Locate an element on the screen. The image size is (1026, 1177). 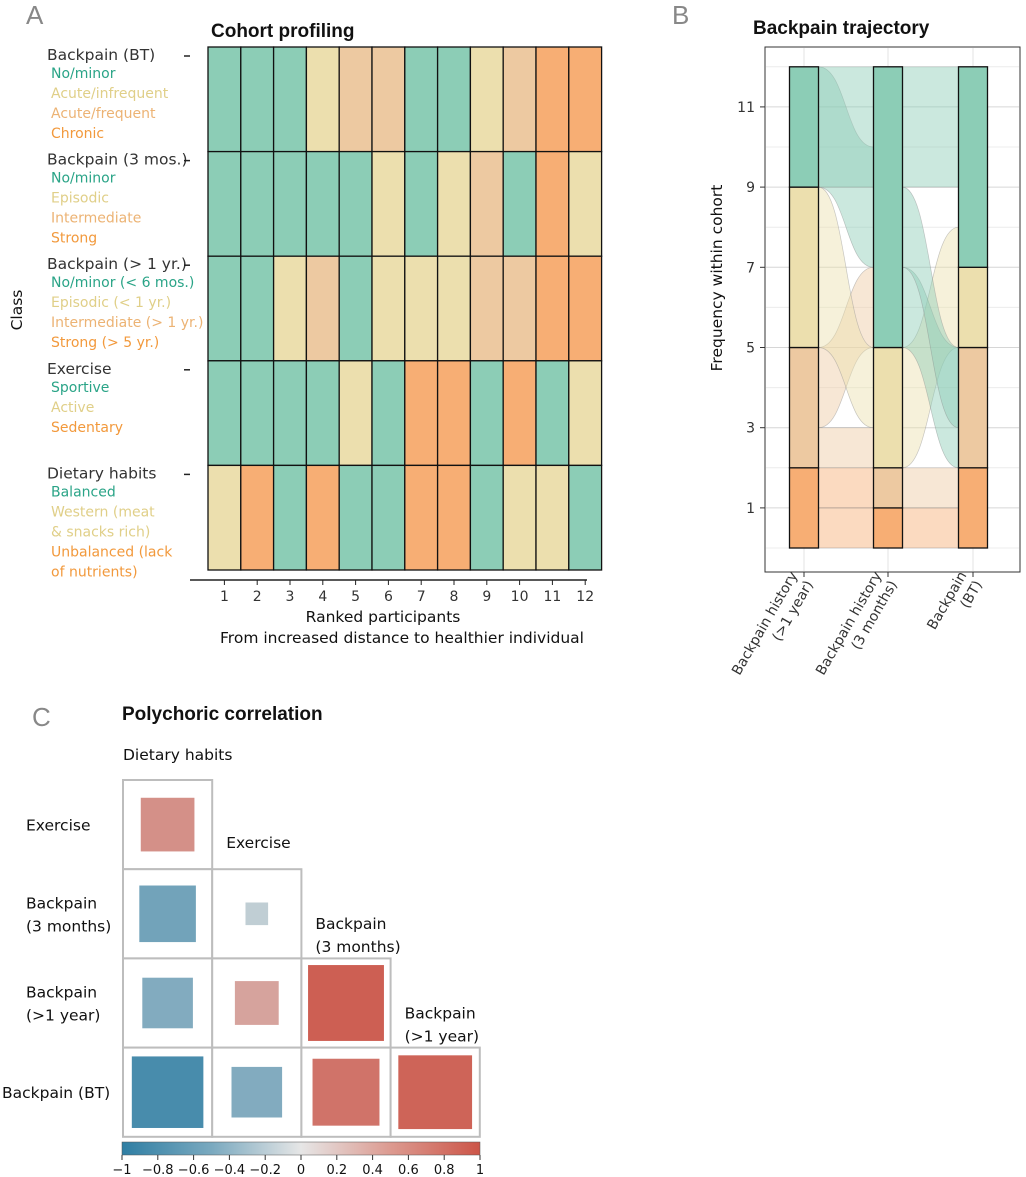
level-label-r5-2: Western (meat is located at coordinates (103, 512).